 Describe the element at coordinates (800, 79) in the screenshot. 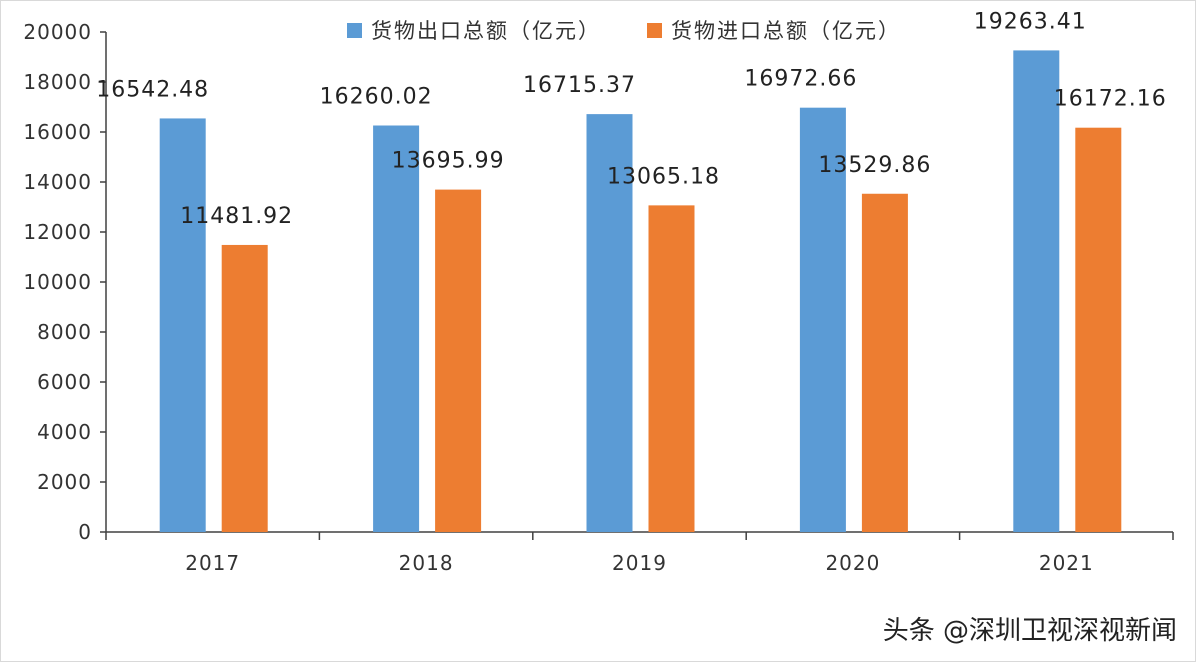

I see `data-label: 16972.66` at that location.